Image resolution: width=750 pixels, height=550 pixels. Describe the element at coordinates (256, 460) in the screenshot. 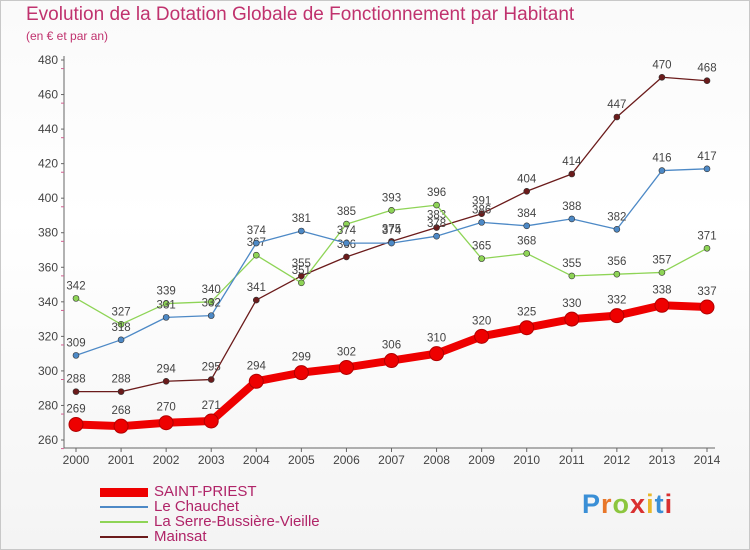

I see `x-tick-label: 2004` at that location.